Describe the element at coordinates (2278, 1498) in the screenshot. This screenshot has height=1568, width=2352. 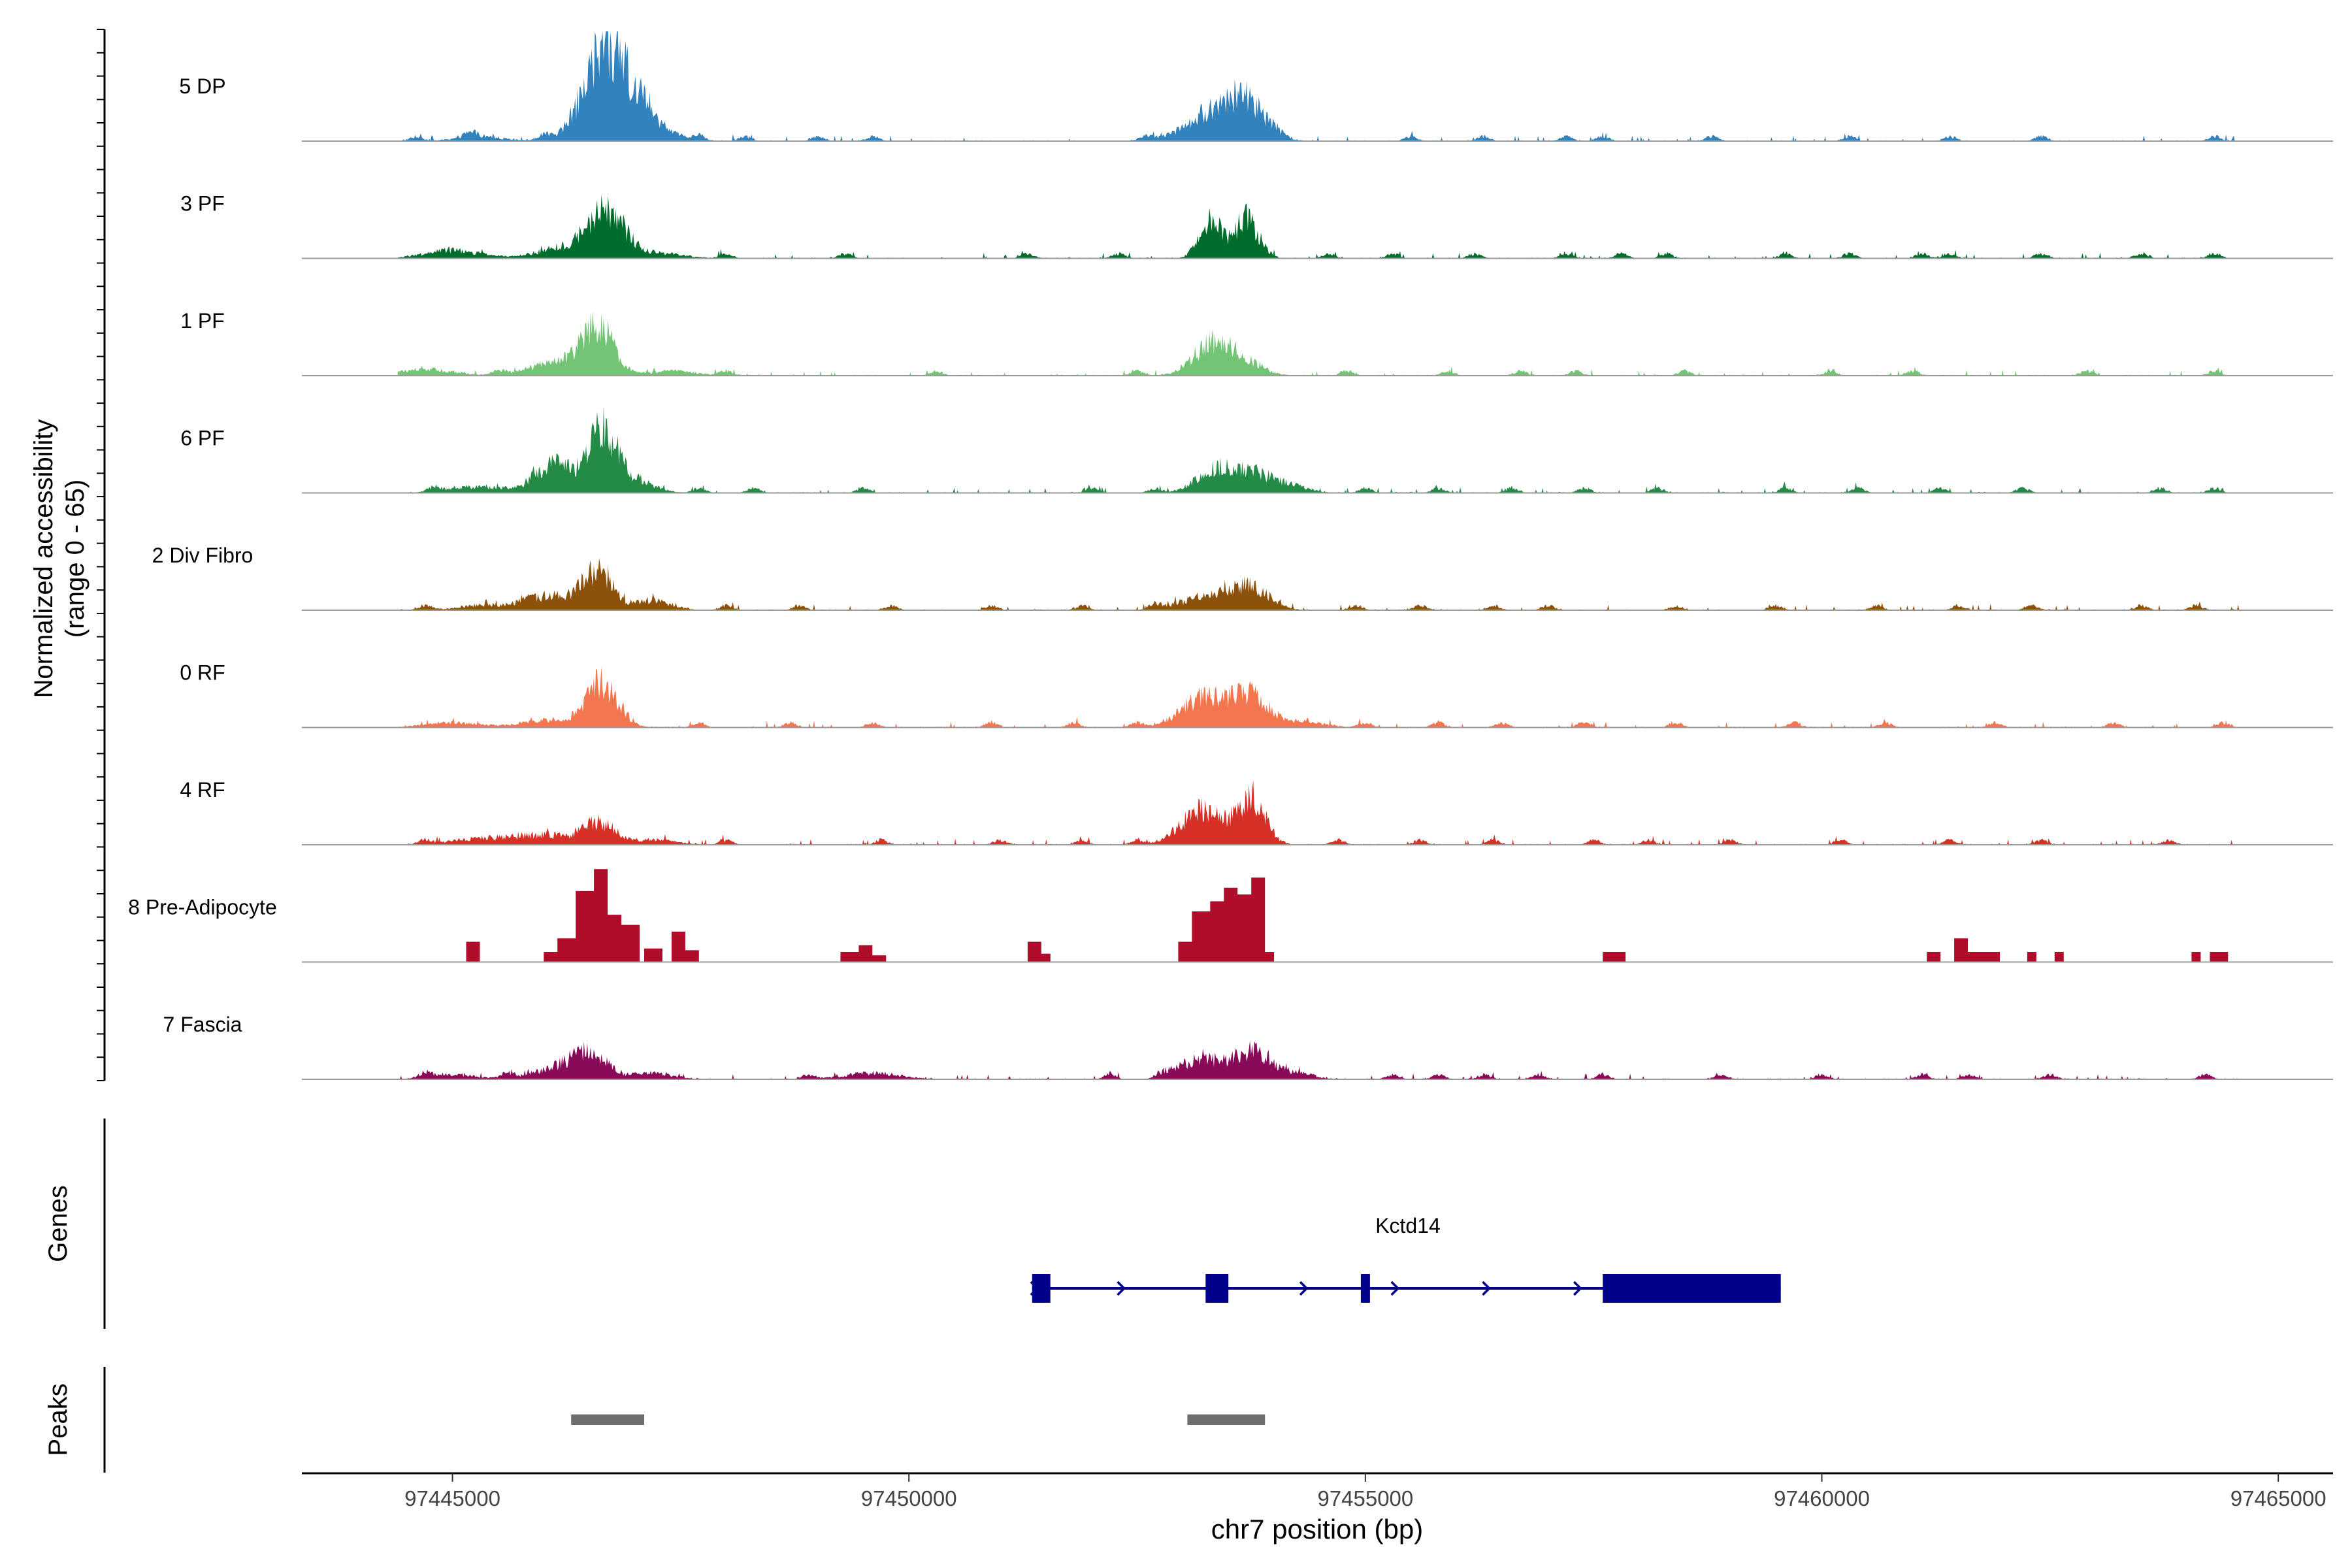
I see `x-tick-label: 97465000` at that location.